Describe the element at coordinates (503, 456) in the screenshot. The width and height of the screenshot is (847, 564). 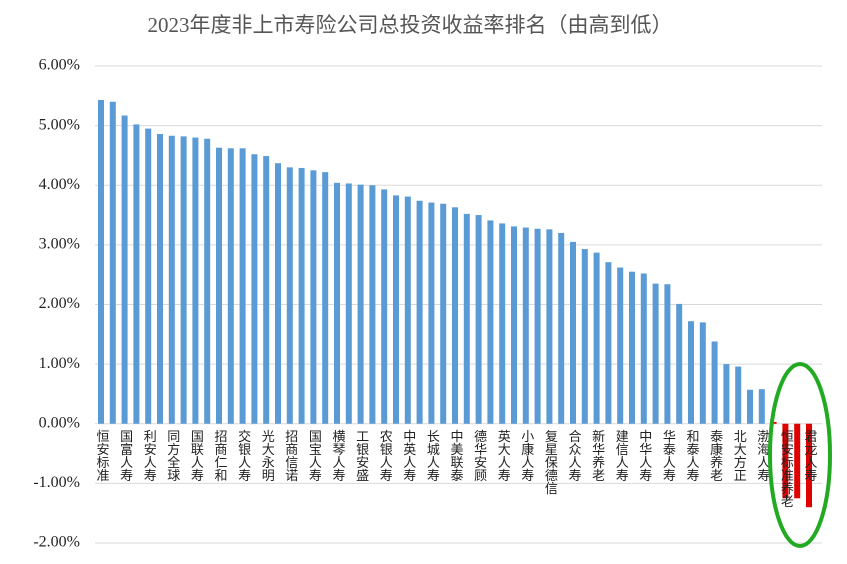
I see `x-tick-label: 英大人寿` at that location.